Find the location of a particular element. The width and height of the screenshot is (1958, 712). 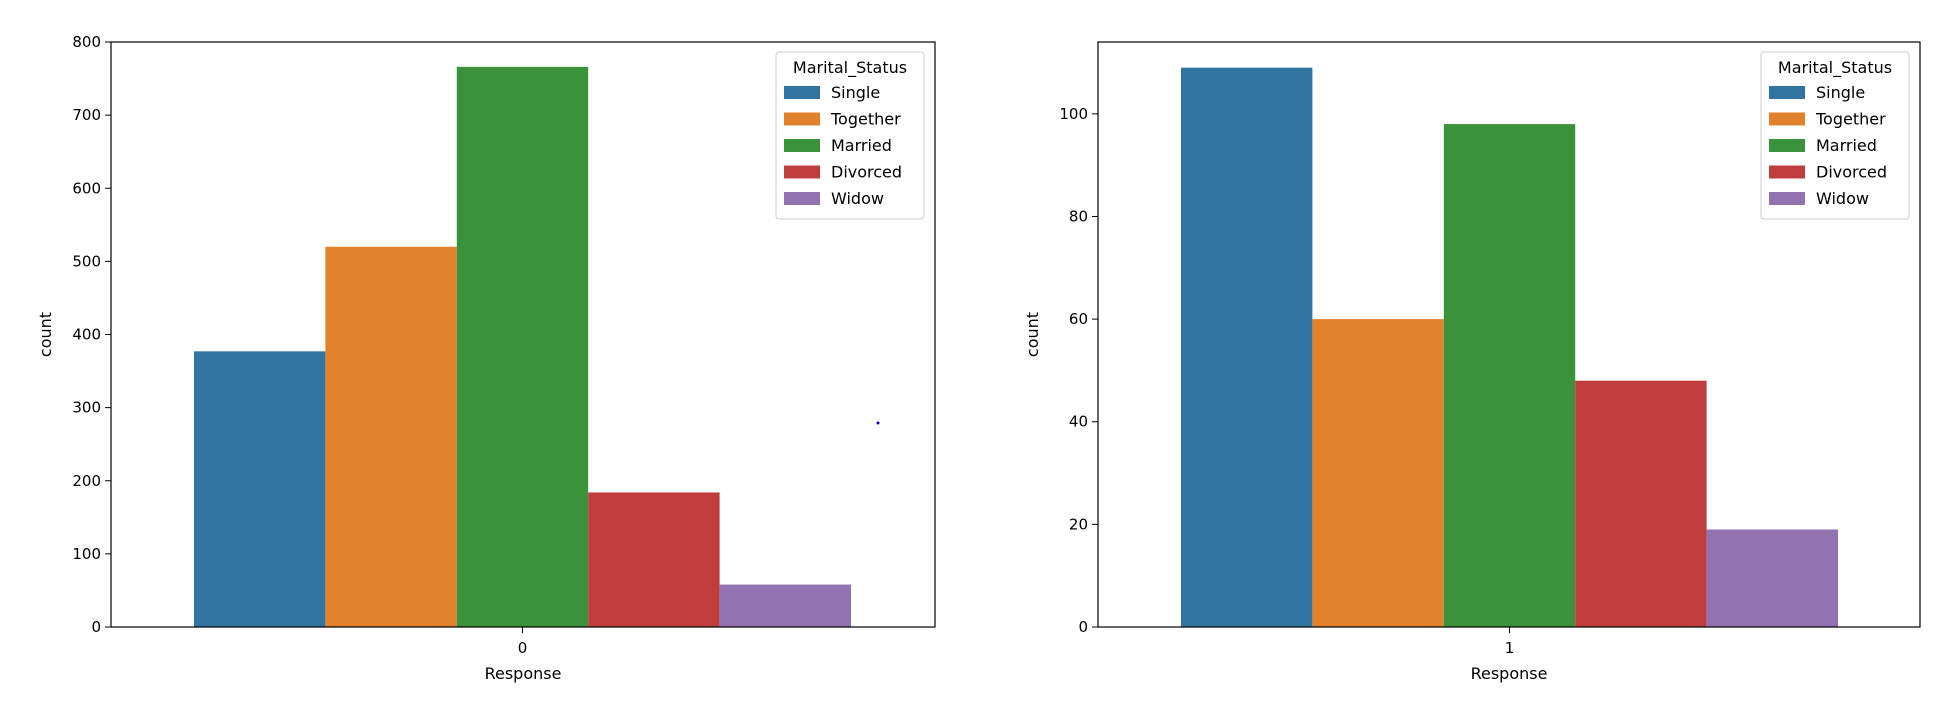

x-tick-label: 1 is located at coordinates (1510, 648).